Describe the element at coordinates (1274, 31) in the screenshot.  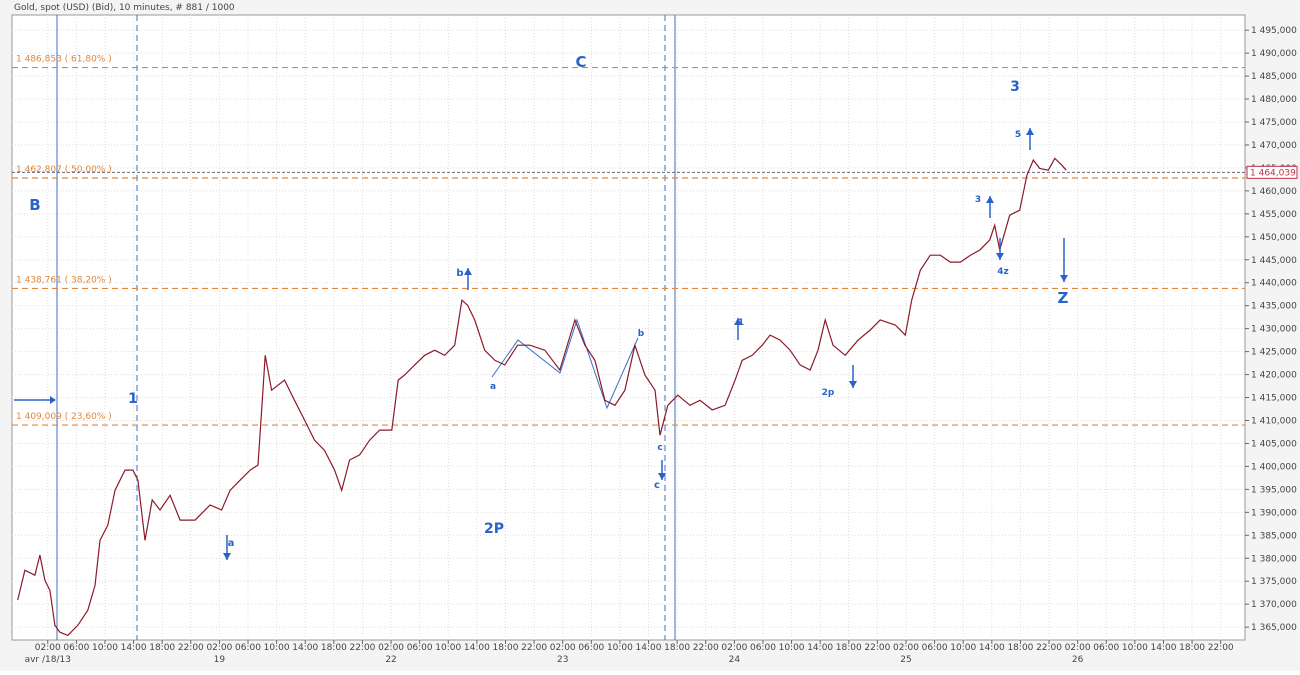
I see `y-tick-label: 1 495,000` at that location.